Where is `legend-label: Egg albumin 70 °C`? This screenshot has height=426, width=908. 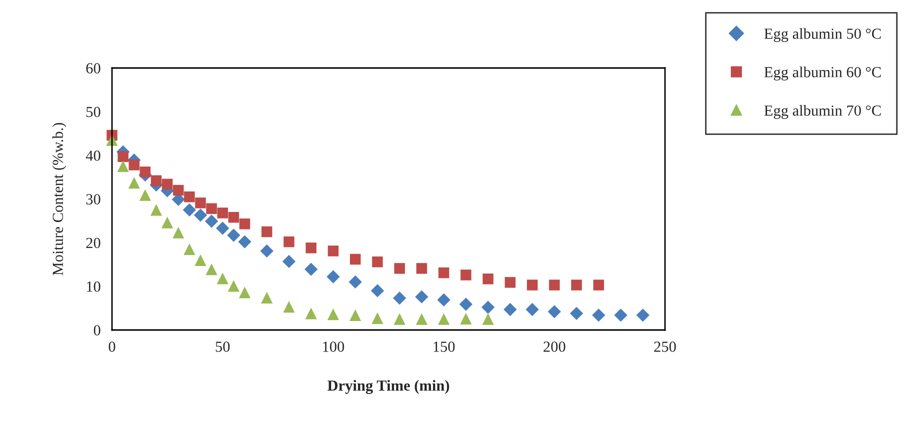 legend-label: Egg albumin 70 °C is located at coordinates (822, 112).